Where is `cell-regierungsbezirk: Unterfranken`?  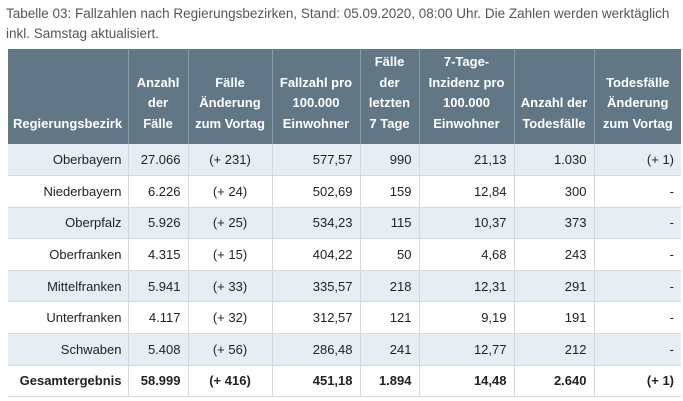
cell-regierungsbezirk: Unterfranken is located at coordinates (68, 318).